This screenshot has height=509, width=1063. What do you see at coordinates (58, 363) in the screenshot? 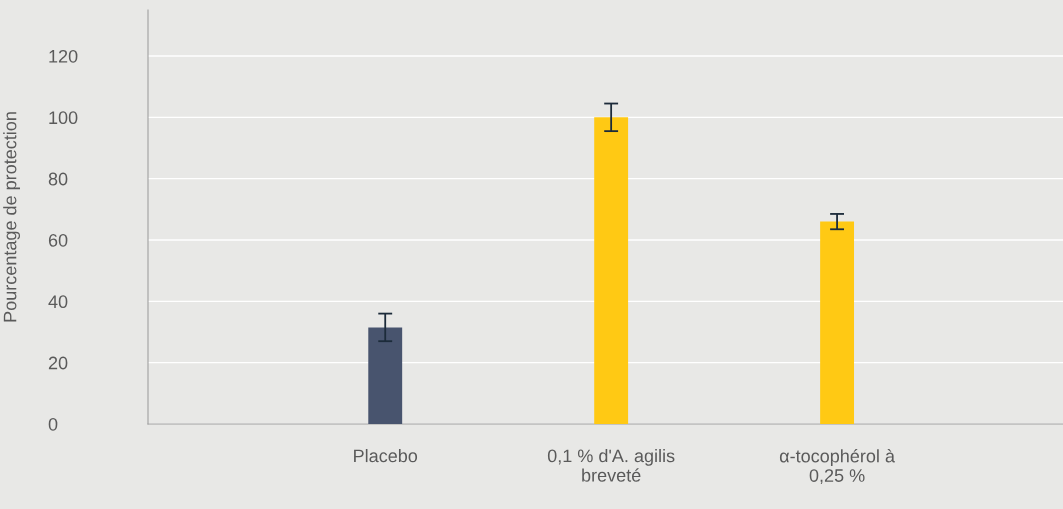
I see `y-tick-label: 20` at bounding box center [58, 363].